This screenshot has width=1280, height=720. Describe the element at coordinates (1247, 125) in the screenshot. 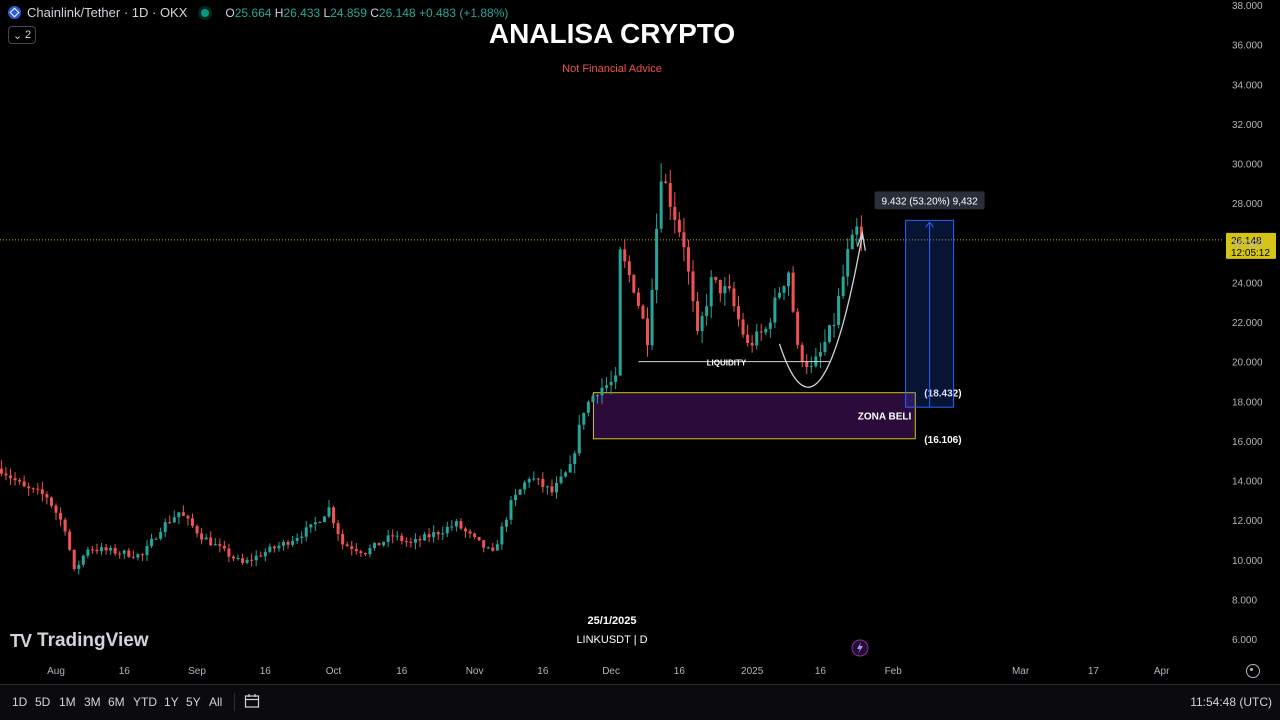

I see `y-tick-label: 32.000` at that location.